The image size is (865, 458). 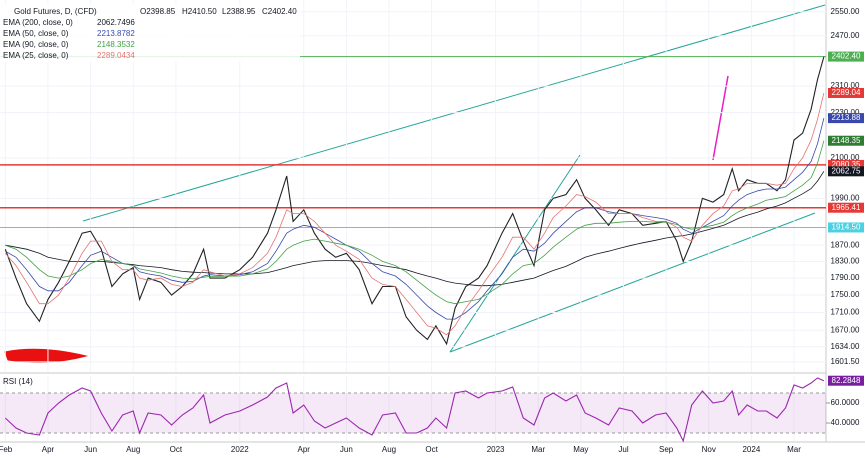 I want to click on rsi-last-marker, so click(x=846, y=380).